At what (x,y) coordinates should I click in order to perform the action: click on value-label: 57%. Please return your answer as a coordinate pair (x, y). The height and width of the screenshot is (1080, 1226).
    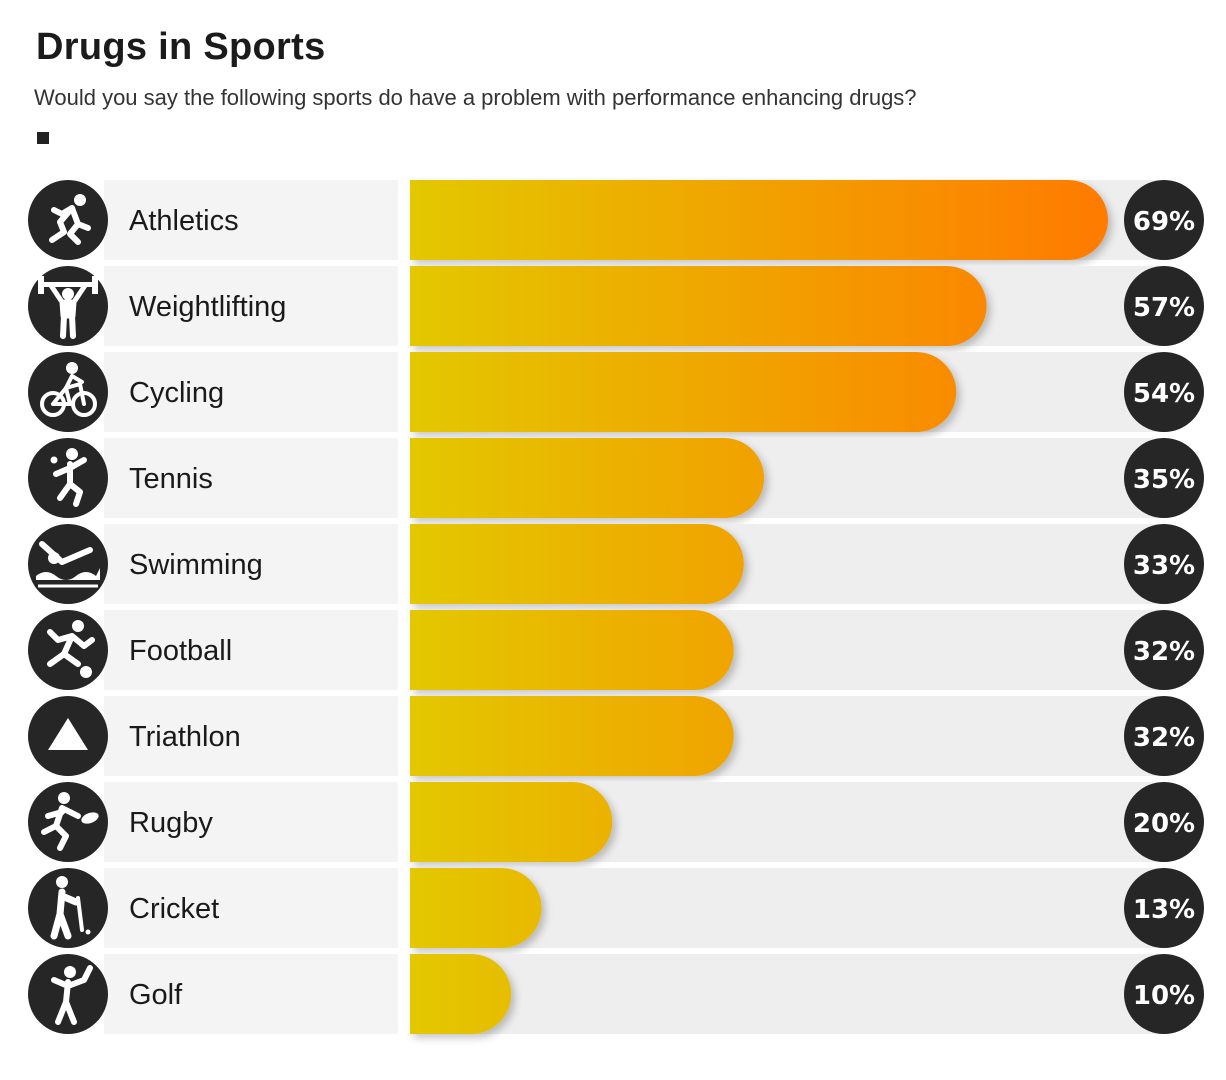
    Looking at the image, I should click on (1164, 308).